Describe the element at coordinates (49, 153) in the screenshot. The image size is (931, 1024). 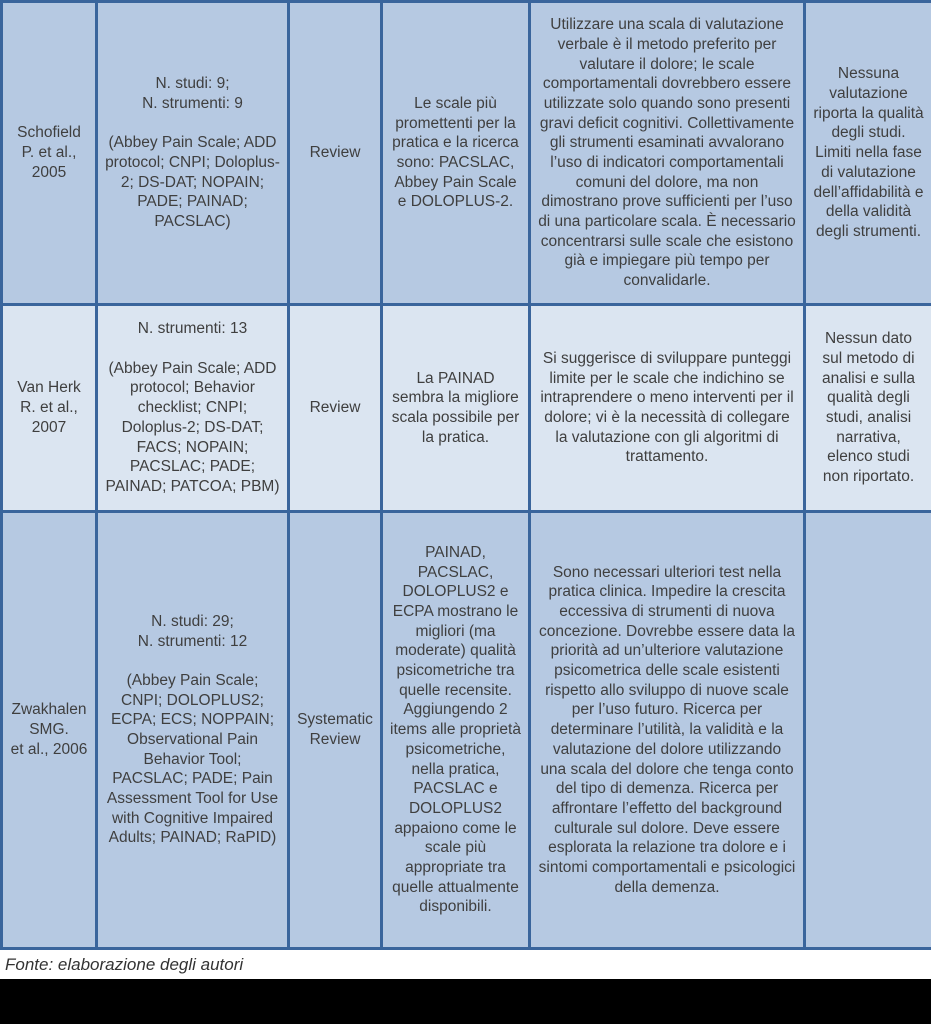
I see `author-cell: Schofield P. et al., 2005` at that location.